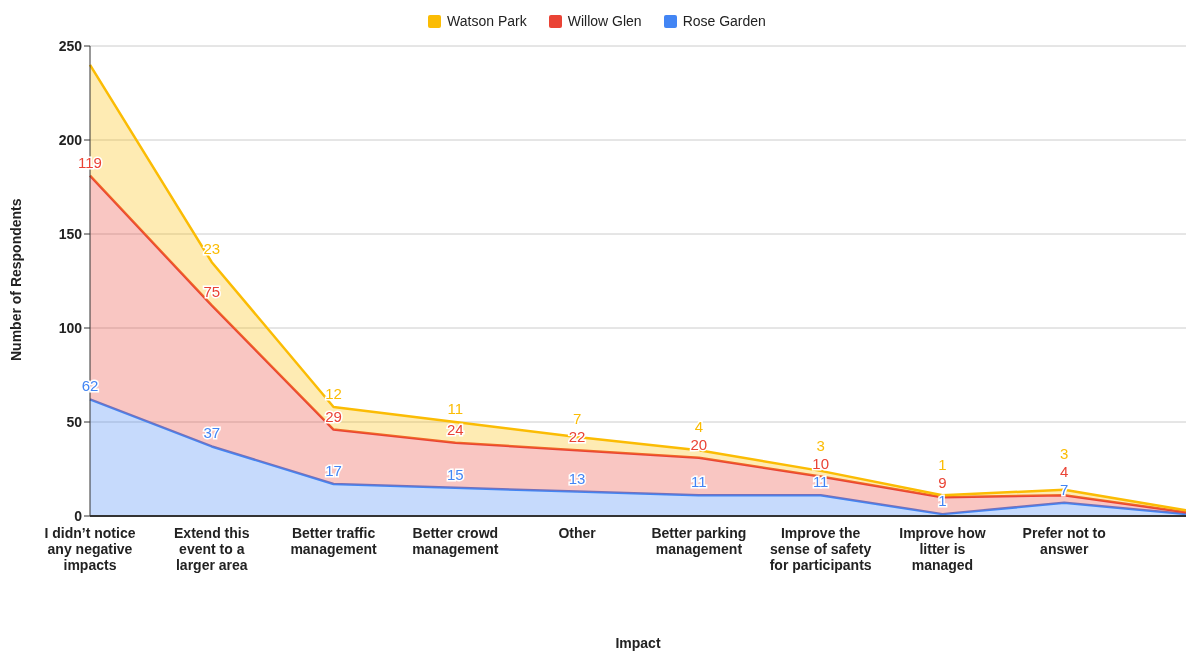 The height and width of the screenshot is (664, 1186). What do you see at coordinates (455, 429) in the screenshot?
I see `data-label: 24` at bounding box center [455, 429].